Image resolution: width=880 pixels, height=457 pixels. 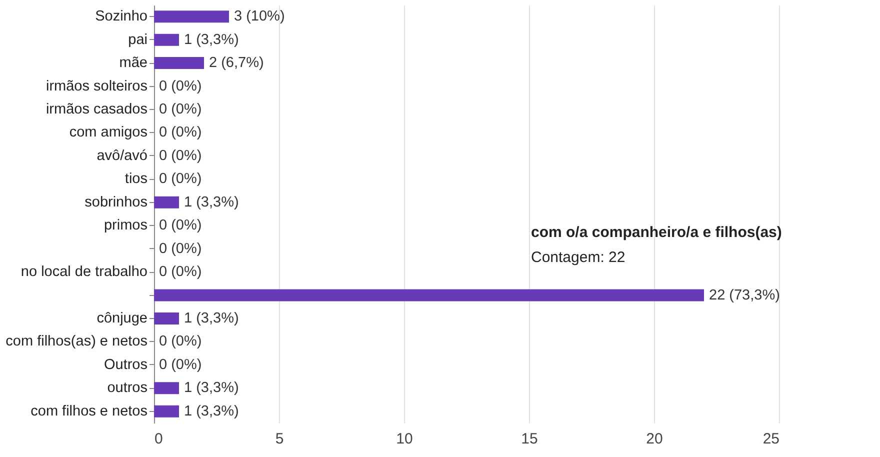 I want to click on x-tick-label: 25, so click(x=771, y=439).